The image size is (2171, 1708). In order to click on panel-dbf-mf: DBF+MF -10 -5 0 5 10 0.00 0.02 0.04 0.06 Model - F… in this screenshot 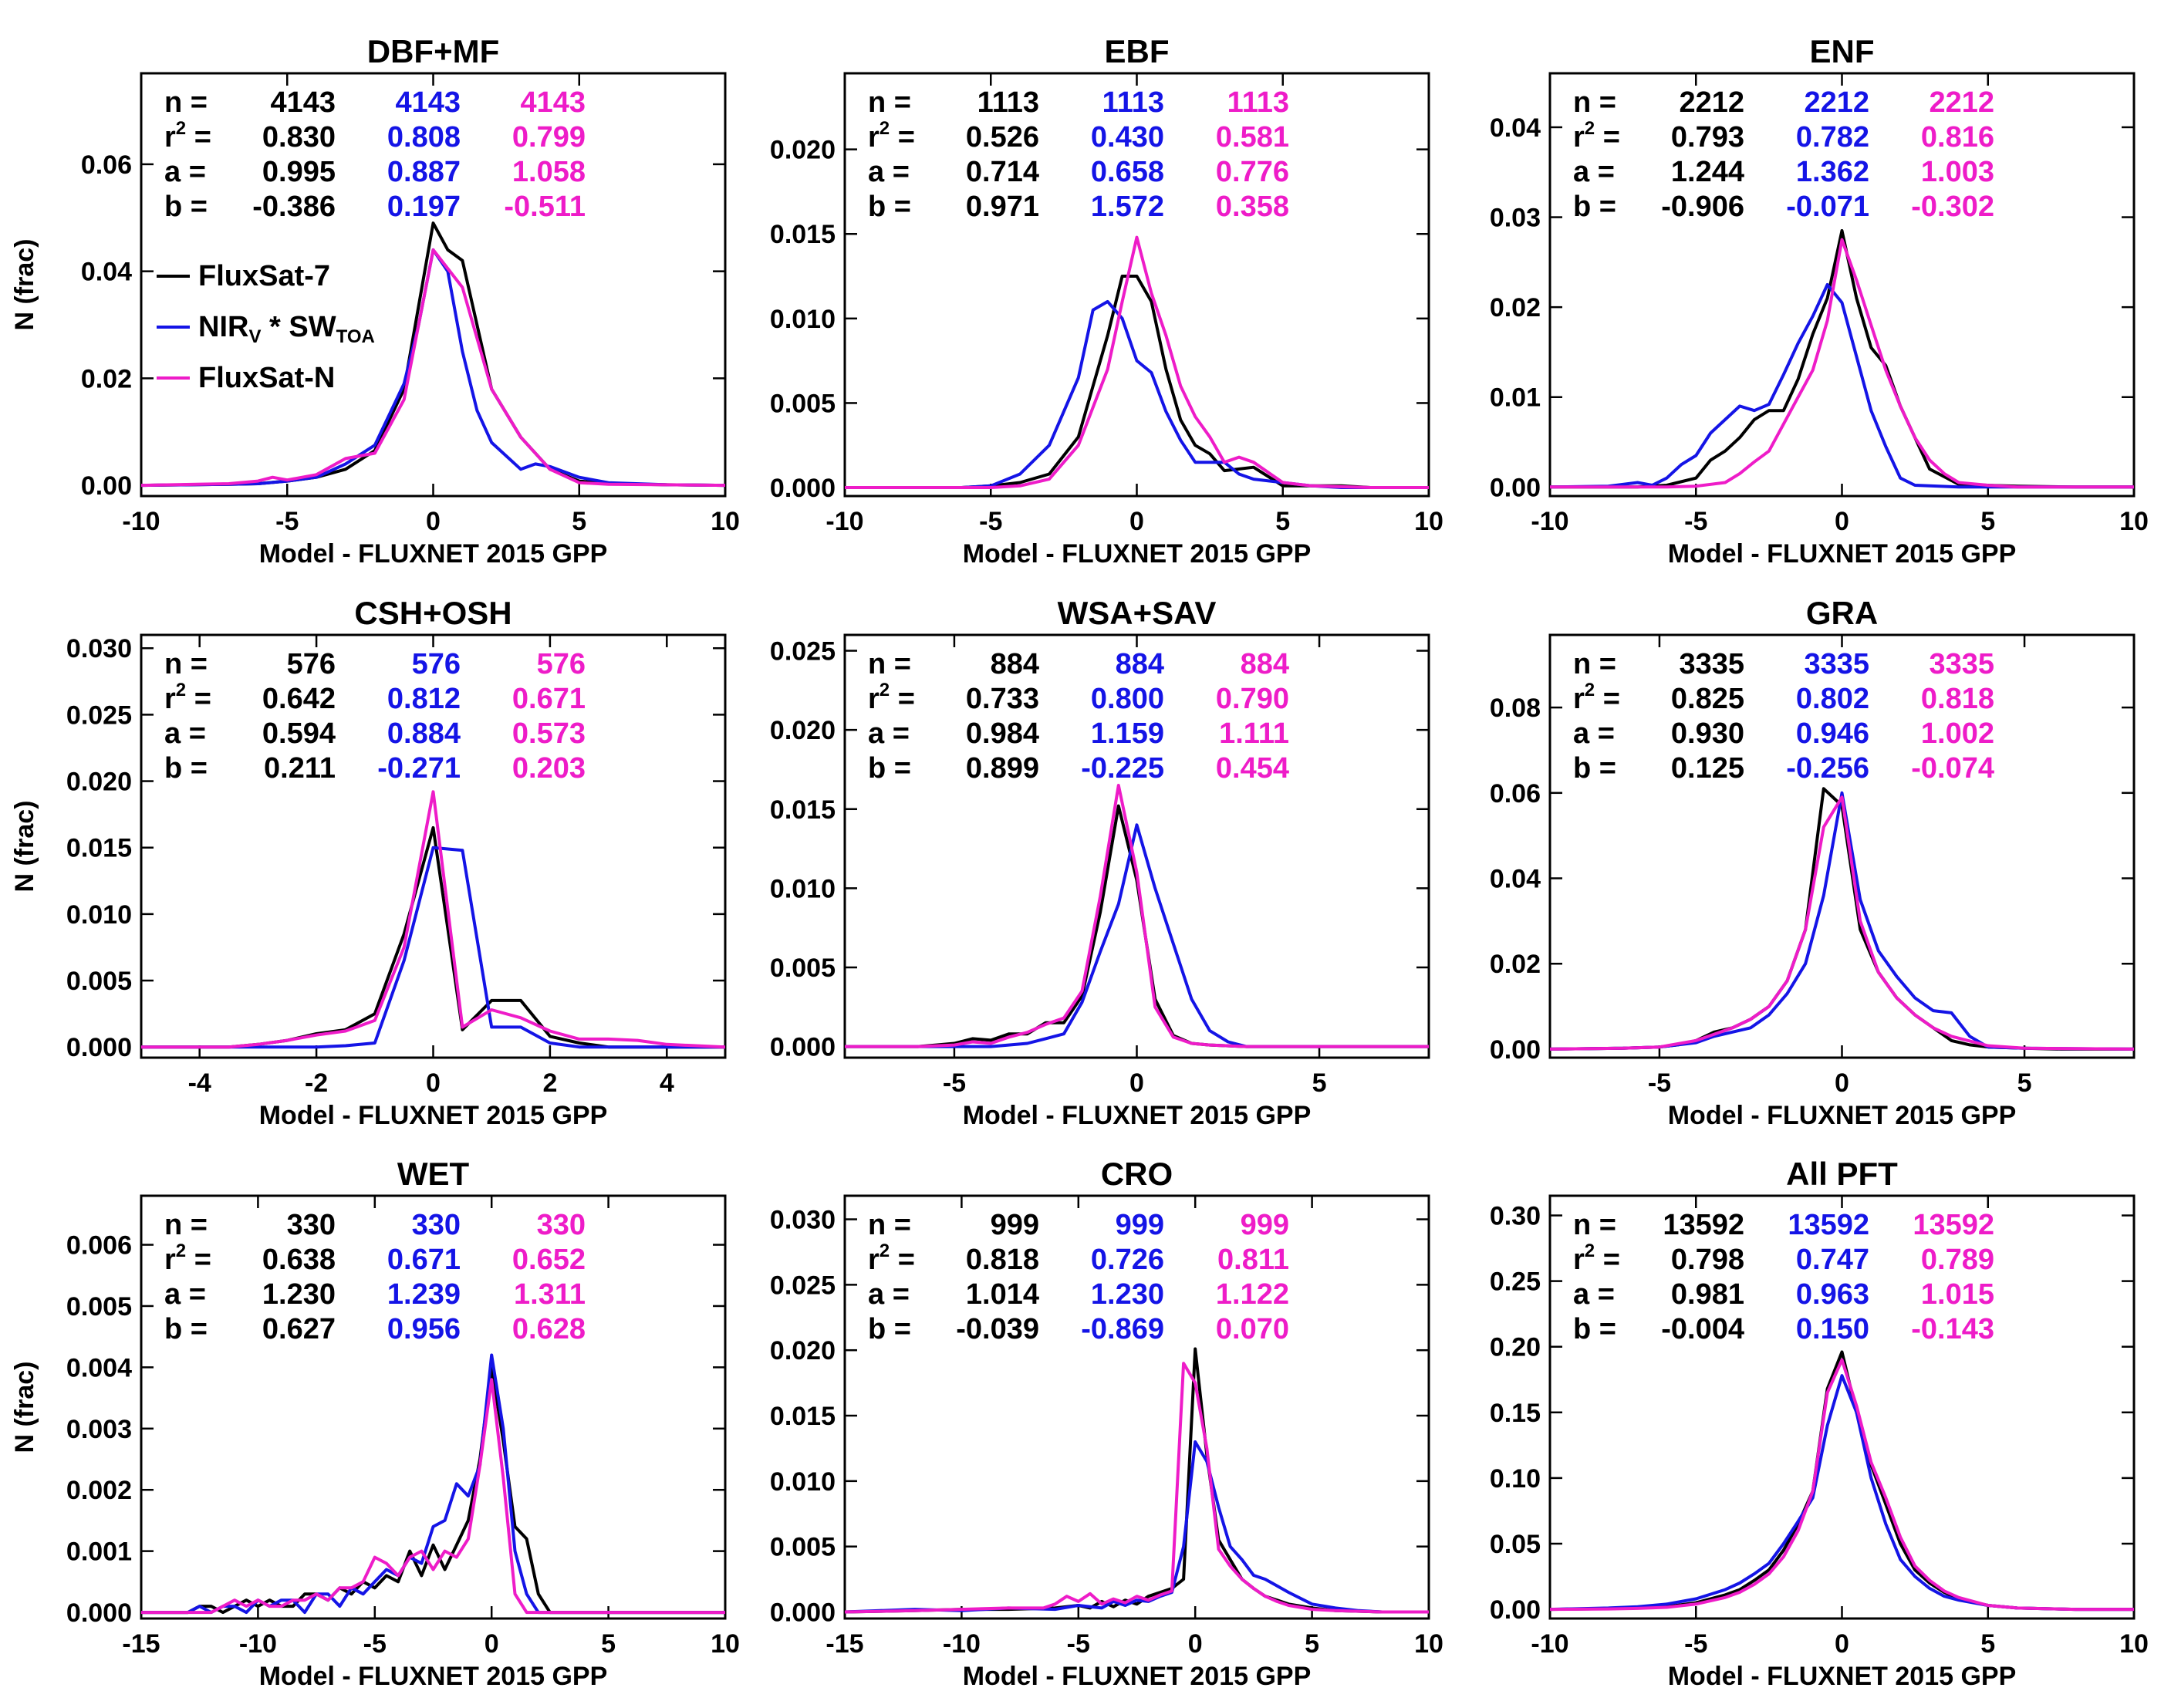, I will do `click(375, 301)`.